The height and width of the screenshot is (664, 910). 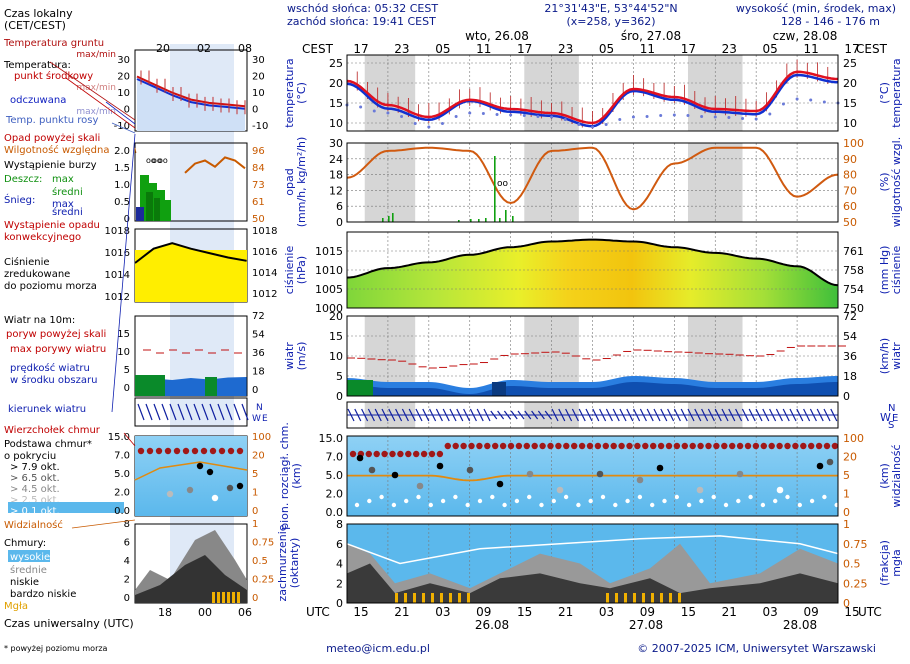 What do you see at coordinates (646, 625) in the screenshot?
I see `day-bottom: 27.08` at bounding box center [646, 625].